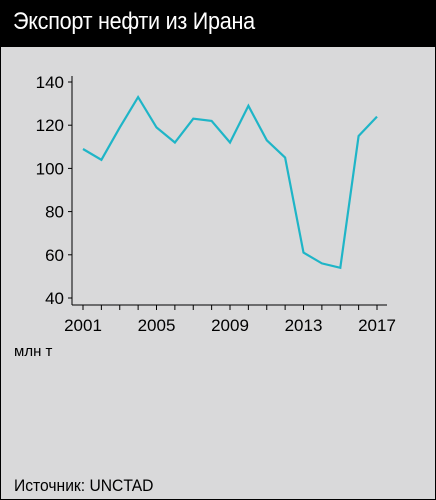 This screenshot has height=500, width=436. I want to click on unit-label: млн т, so click(33, 351).